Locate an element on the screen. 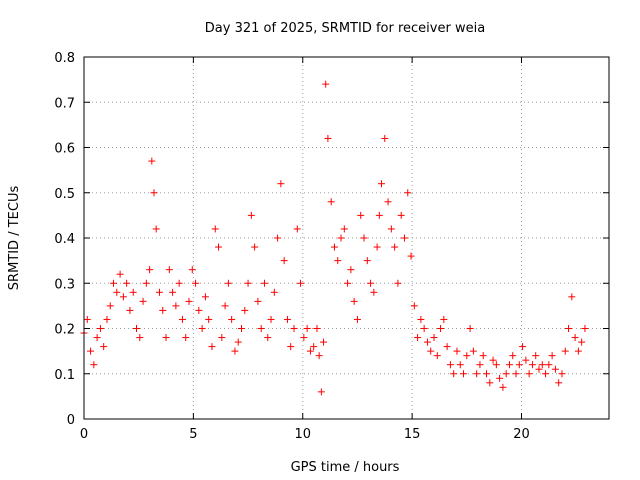  y-tick-label: 0.2 is located at coordinates (64, 330).